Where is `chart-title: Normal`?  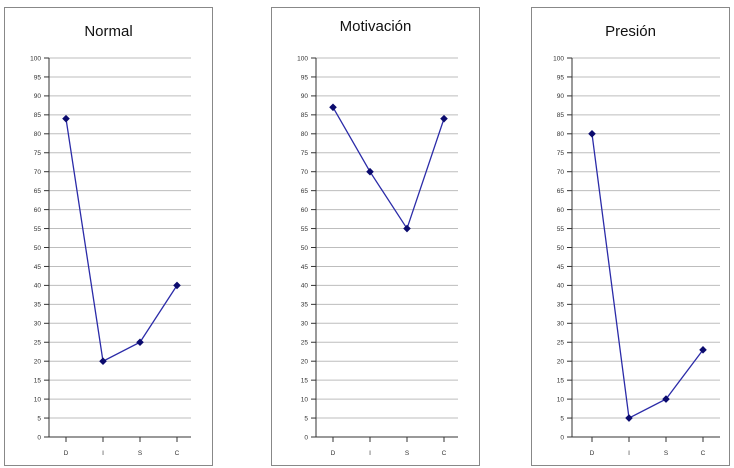
chart-title: Normal is located at coordinates (108, 31).